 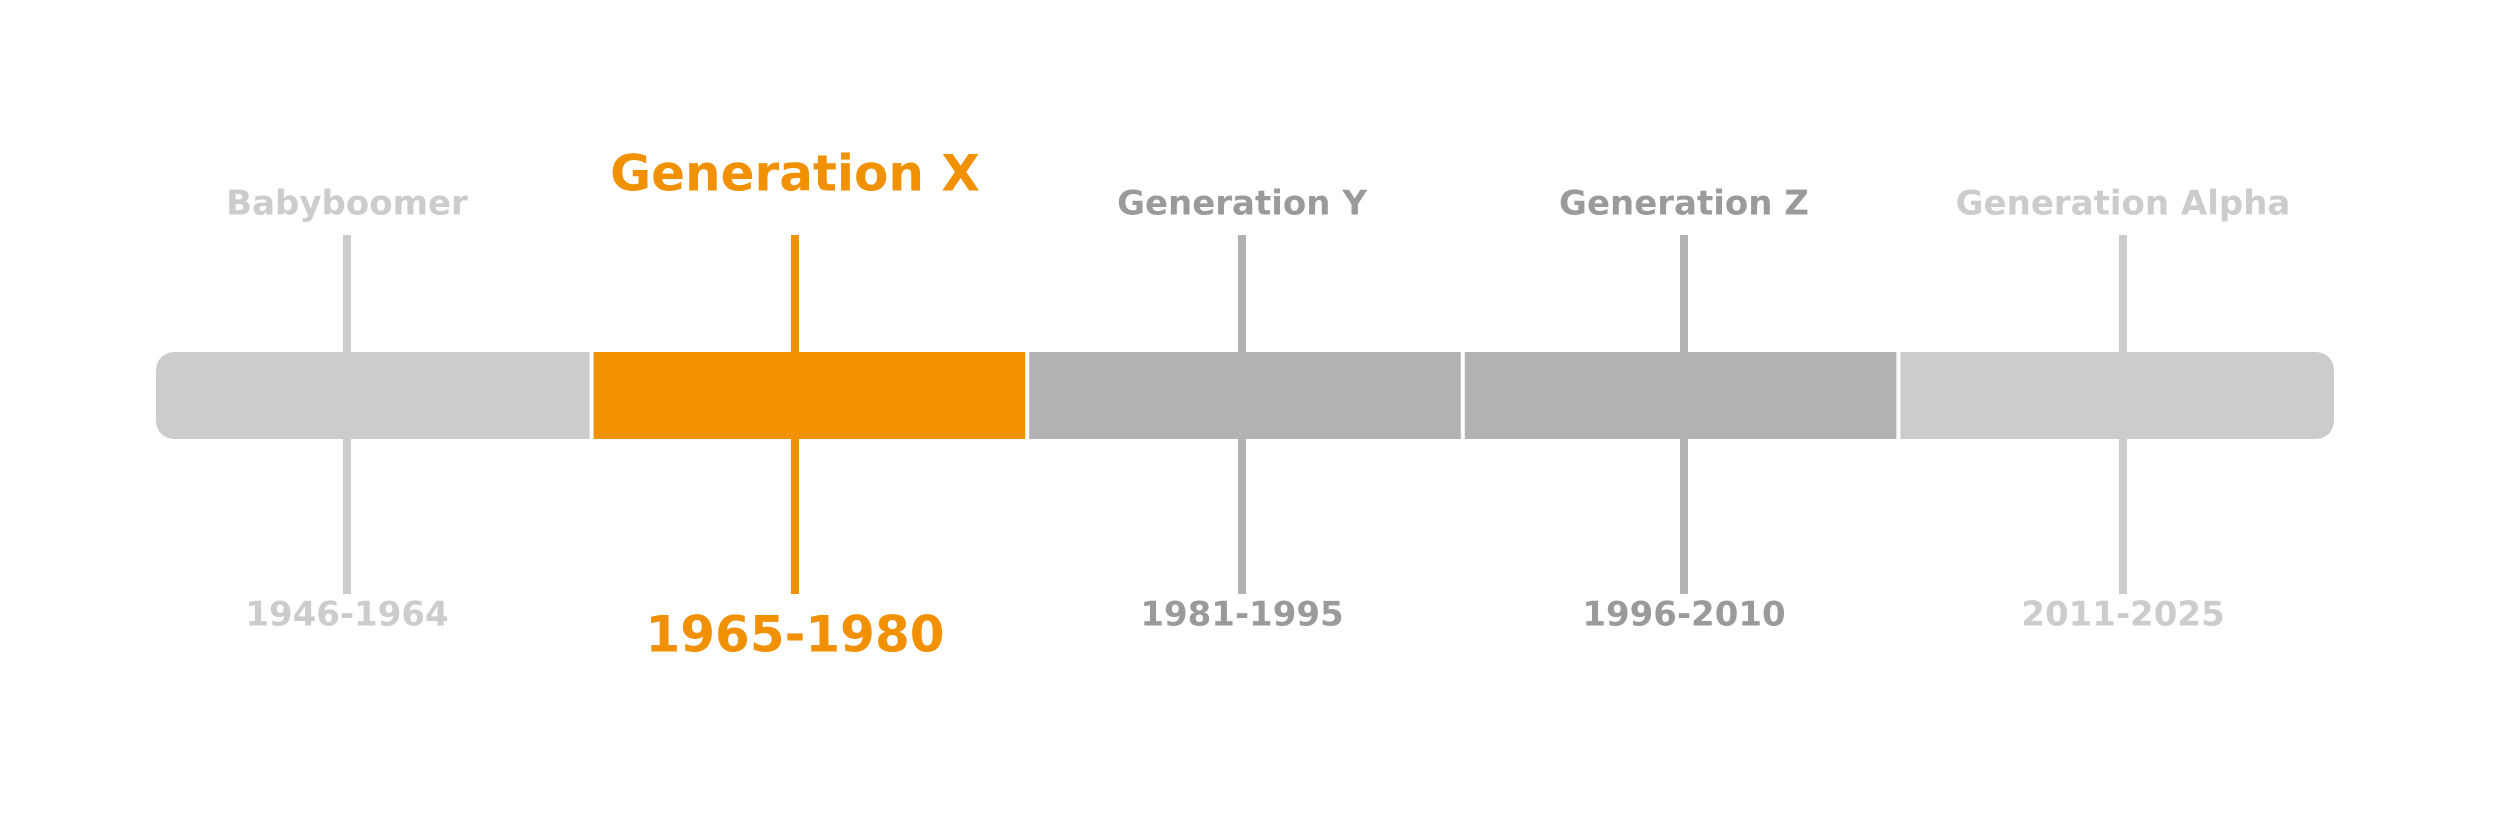 What do you see at coordinates (1683, 615) in the screenshot?
I see `generation-years: 1996-2010` at bounding box center [1683, 615].